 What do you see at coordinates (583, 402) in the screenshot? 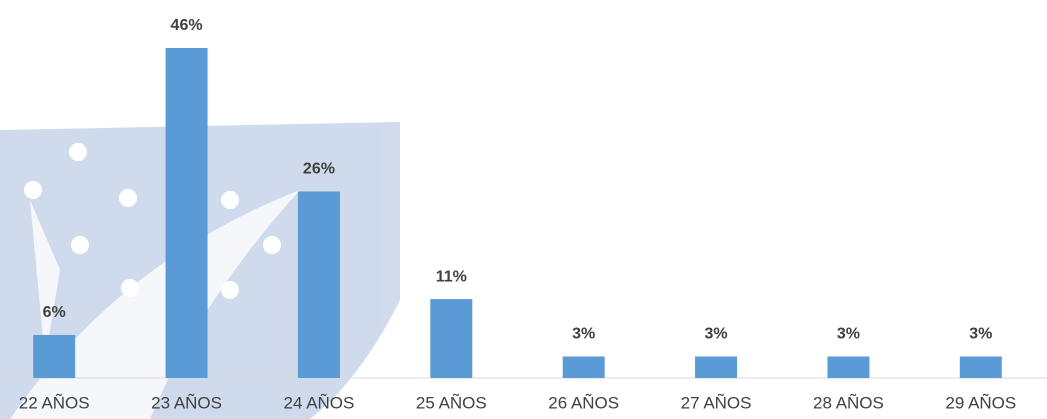
I see `x-tick-label: 26 AÑOS` at bounding box center [583, 402].